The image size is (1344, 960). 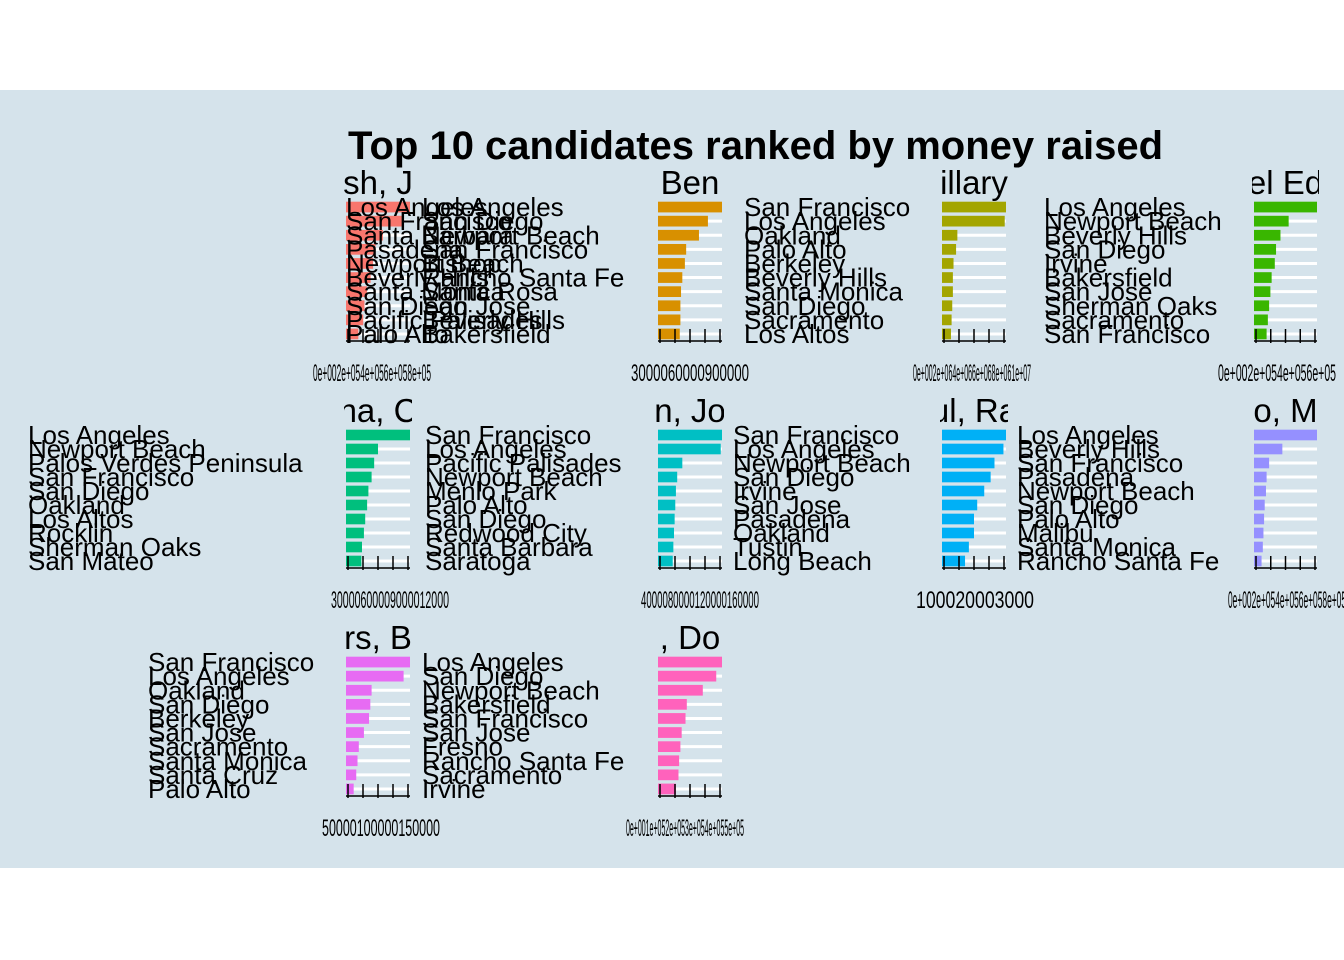 I want to click on category-label: Sacramento, so click(x=492, y=775).